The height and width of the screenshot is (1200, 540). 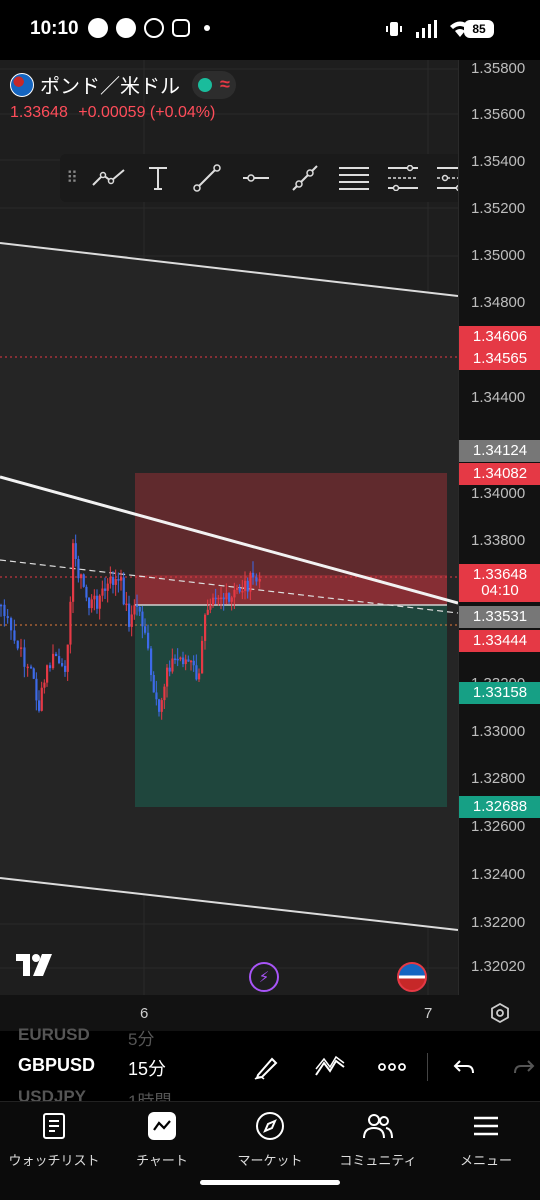 I want to click on status-bar: 10:10 85, so click(x=270, y=30).